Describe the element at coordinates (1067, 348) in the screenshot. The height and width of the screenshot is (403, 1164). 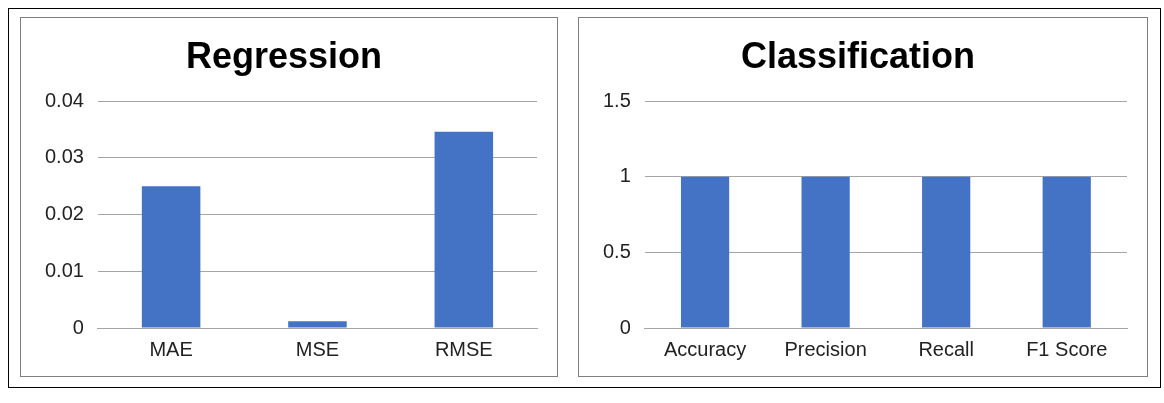
I see `x-tick-label: F1 Score` at that location.